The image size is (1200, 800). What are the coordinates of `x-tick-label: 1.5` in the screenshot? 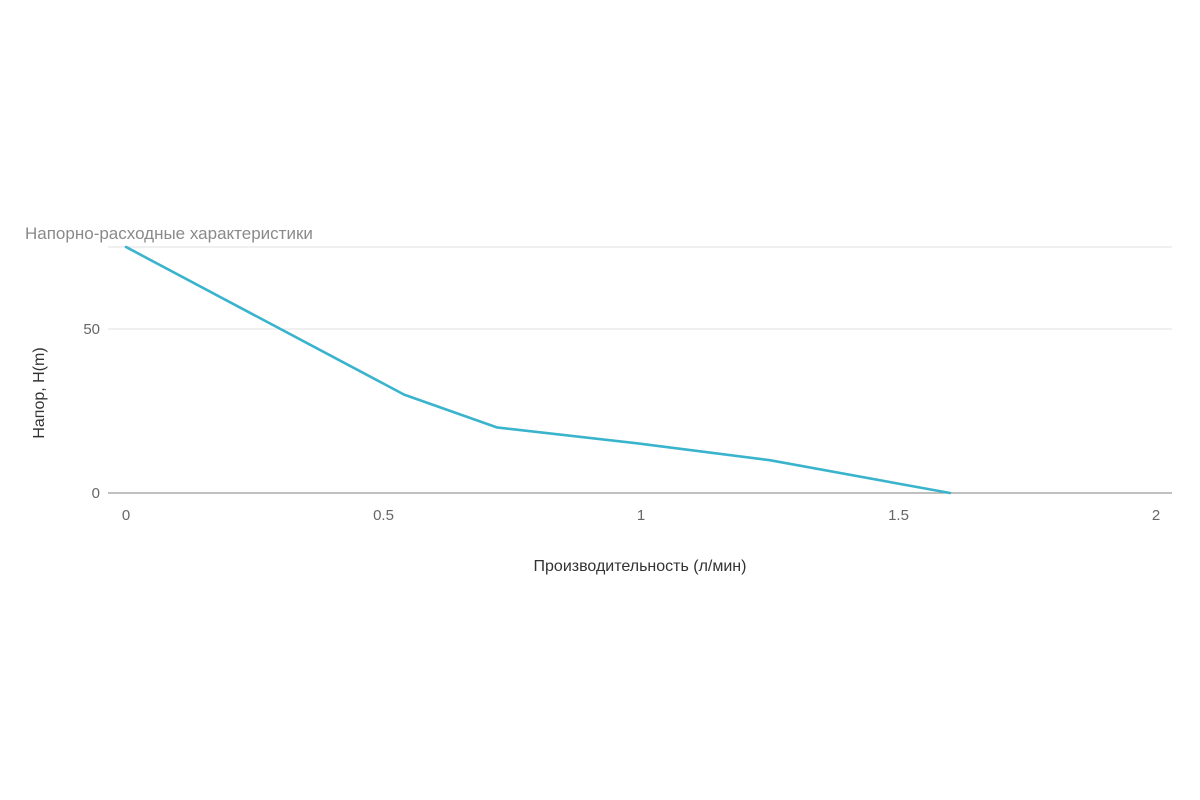 It's located at (898, 515).